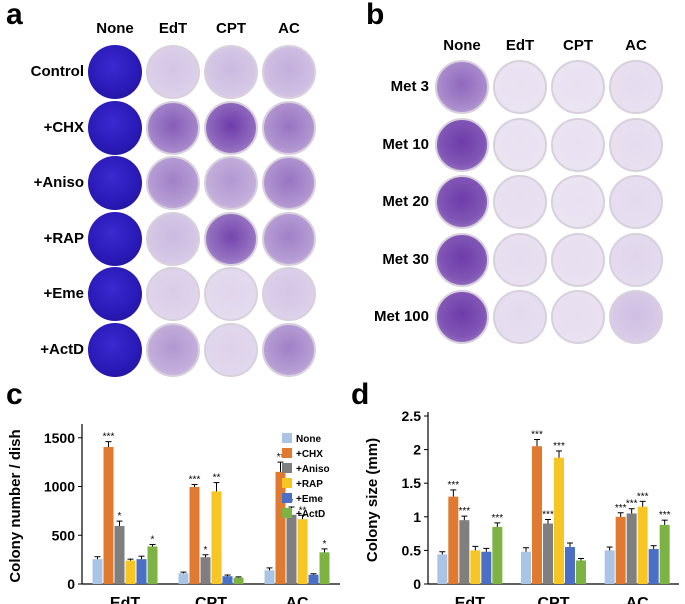 Image resolution: width=685 pixels, height=604 pixels. What do you see at coordinates (14, 15) in the screenshot?
I see `panel-a-letter: a` at bounding box center [14, 15].